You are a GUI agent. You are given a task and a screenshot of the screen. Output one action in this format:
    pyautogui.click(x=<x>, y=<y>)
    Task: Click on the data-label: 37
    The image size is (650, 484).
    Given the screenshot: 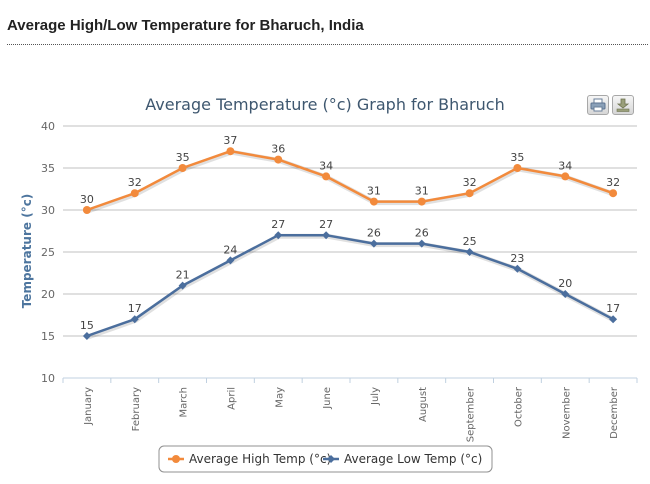 What is the action you would take?
    pyautogui.click(x=230, y=140)
    